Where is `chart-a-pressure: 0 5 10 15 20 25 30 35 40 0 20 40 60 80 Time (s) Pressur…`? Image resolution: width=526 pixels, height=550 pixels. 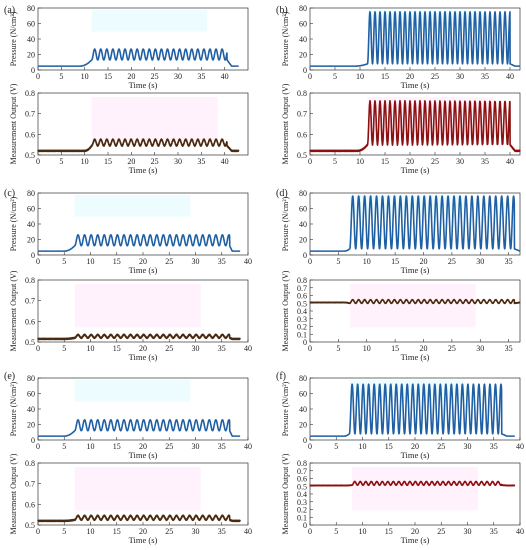
chart-a-pressure: 0 5 10 15 20 25 30 35 40 0 20 40 60 80 Time (s) Pressur… is located at coordinates (129, 47).